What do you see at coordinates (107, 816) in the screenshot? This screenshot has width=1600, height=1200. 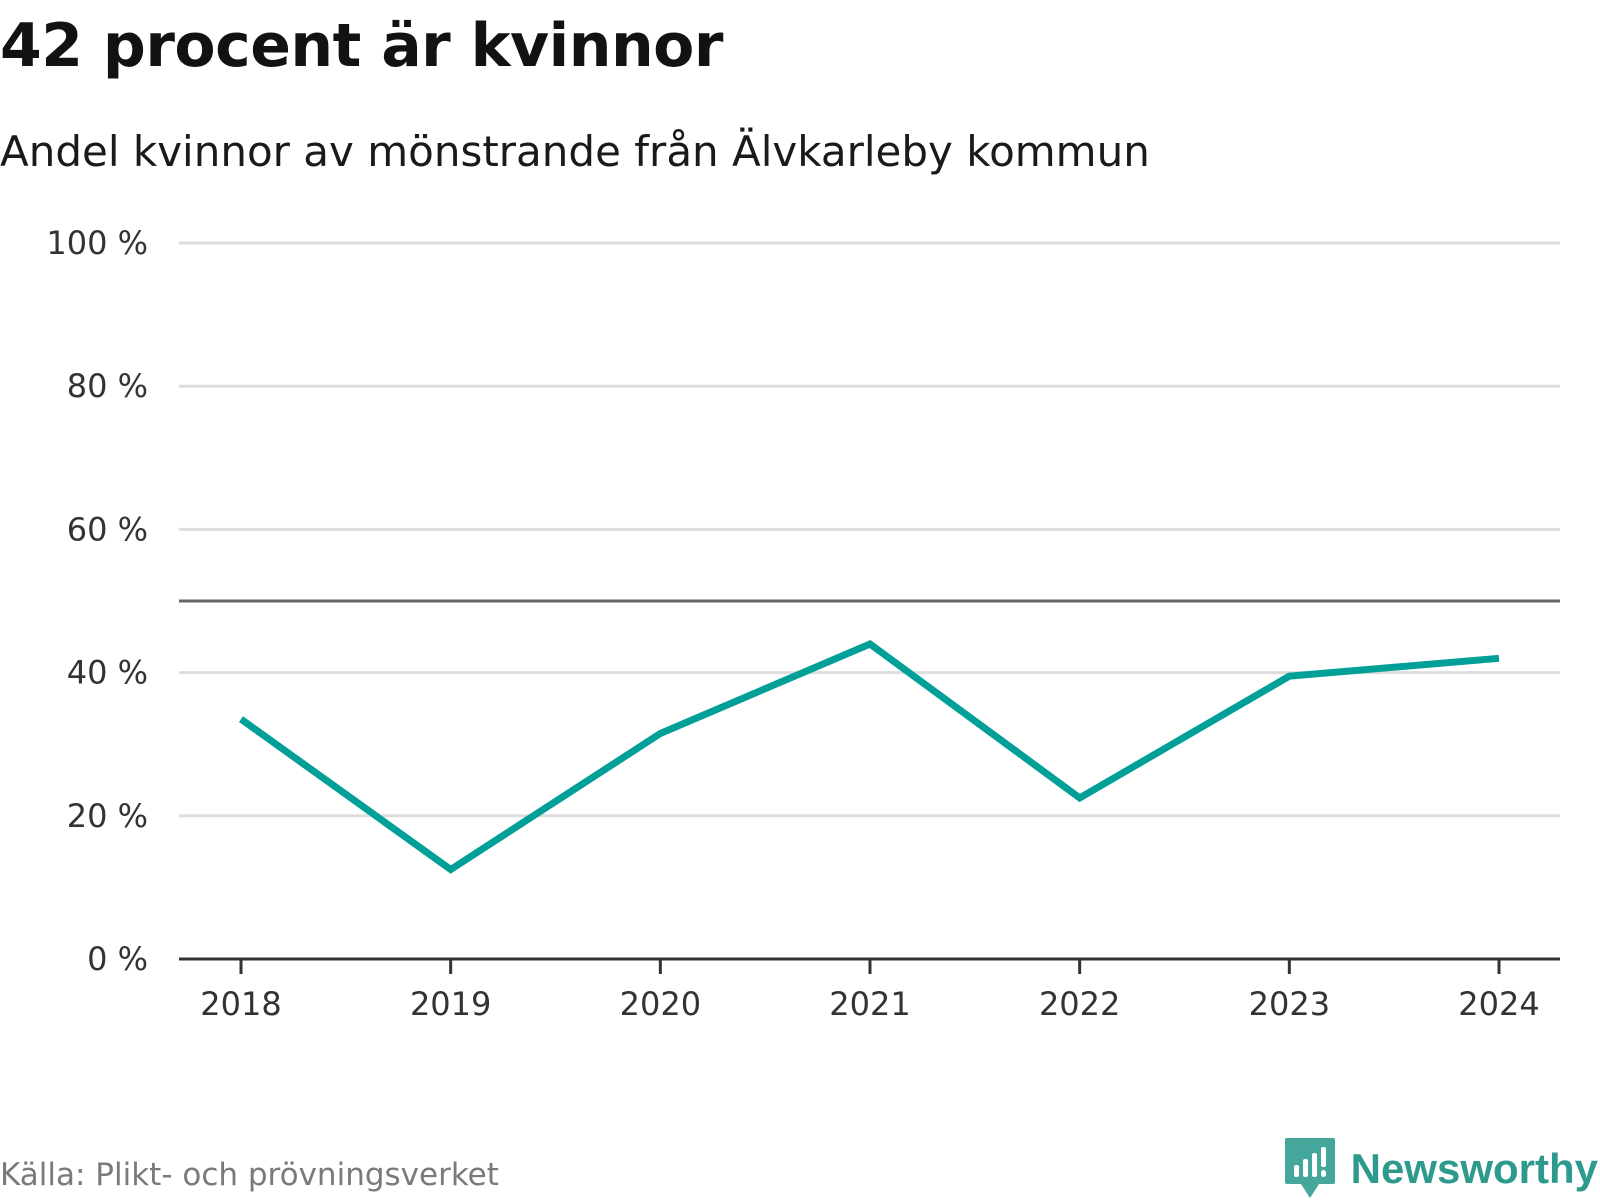 I see `y-tick-label: 20 %` at bounding box center [107, 816].